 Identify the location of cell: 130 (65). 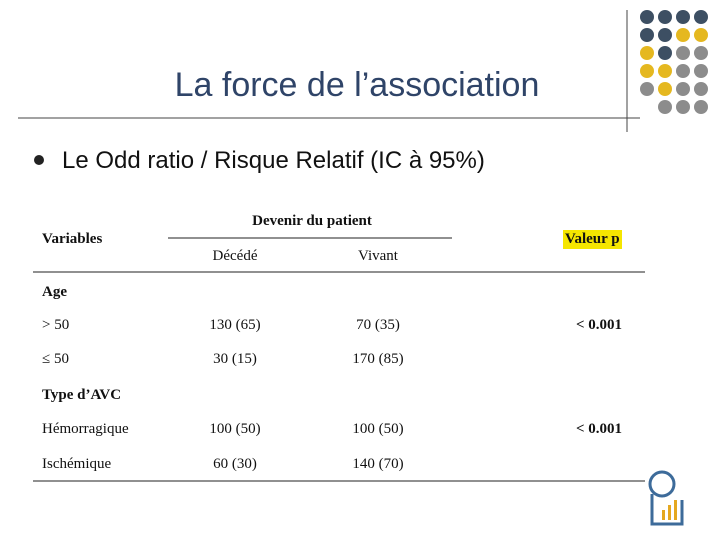
(235, 325).